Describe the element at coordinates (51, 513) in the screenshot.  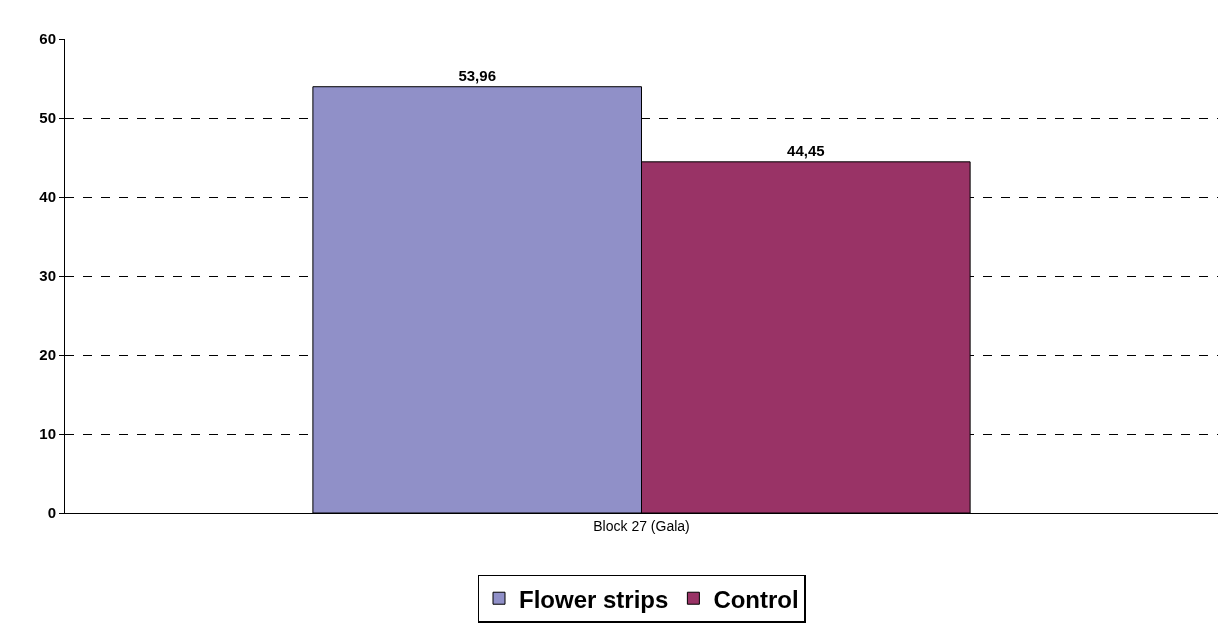
I see `y-tick-label: 0` at that location.